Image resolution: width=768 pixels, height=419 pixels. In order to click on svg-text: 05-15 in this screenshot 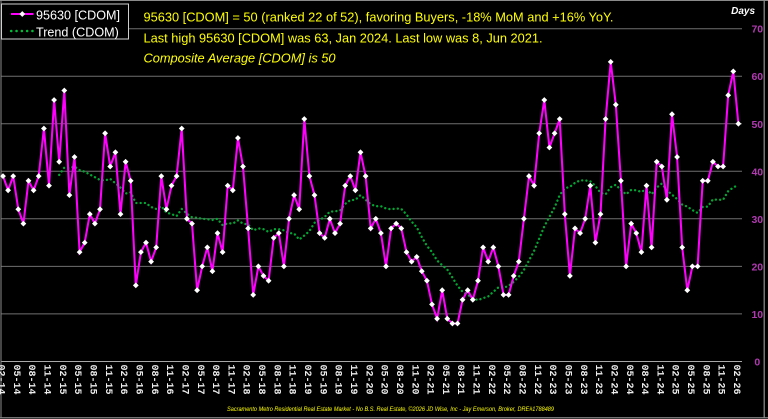, I will do `click(76, 380)`.